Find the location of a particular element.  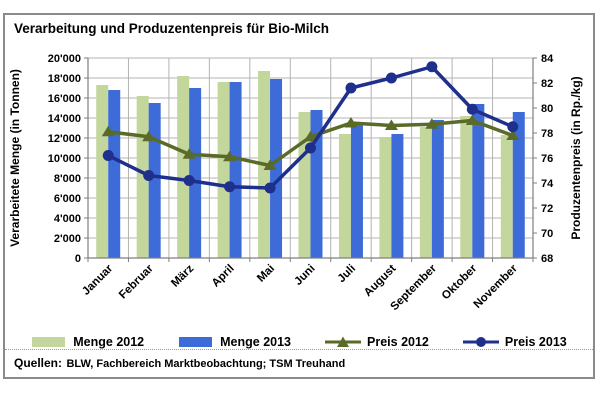

svg-text: 84 is located at coordinates (547, 59).